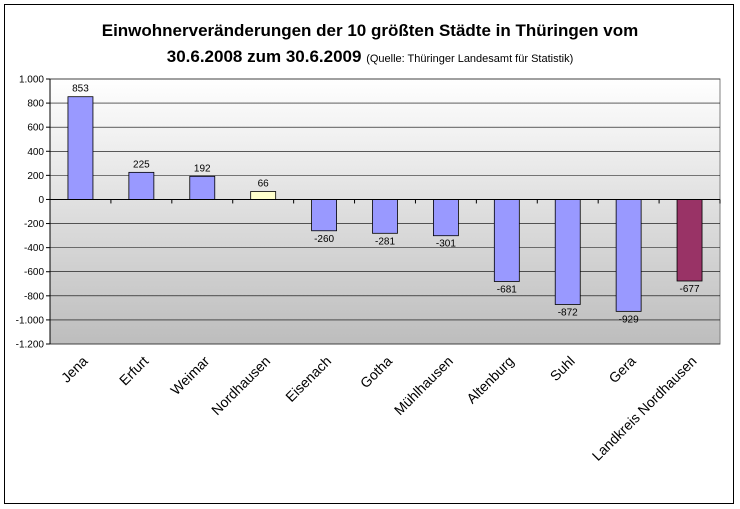  Describe the element at coordinates (189, 375) in the screenshot. I see `category-label: Weimar` at that location.